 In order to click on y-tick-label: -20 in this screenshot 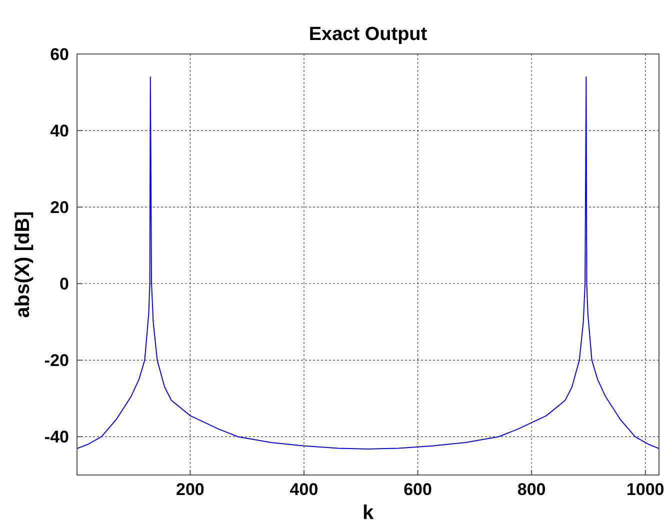, I will do `click(56, 360)`.